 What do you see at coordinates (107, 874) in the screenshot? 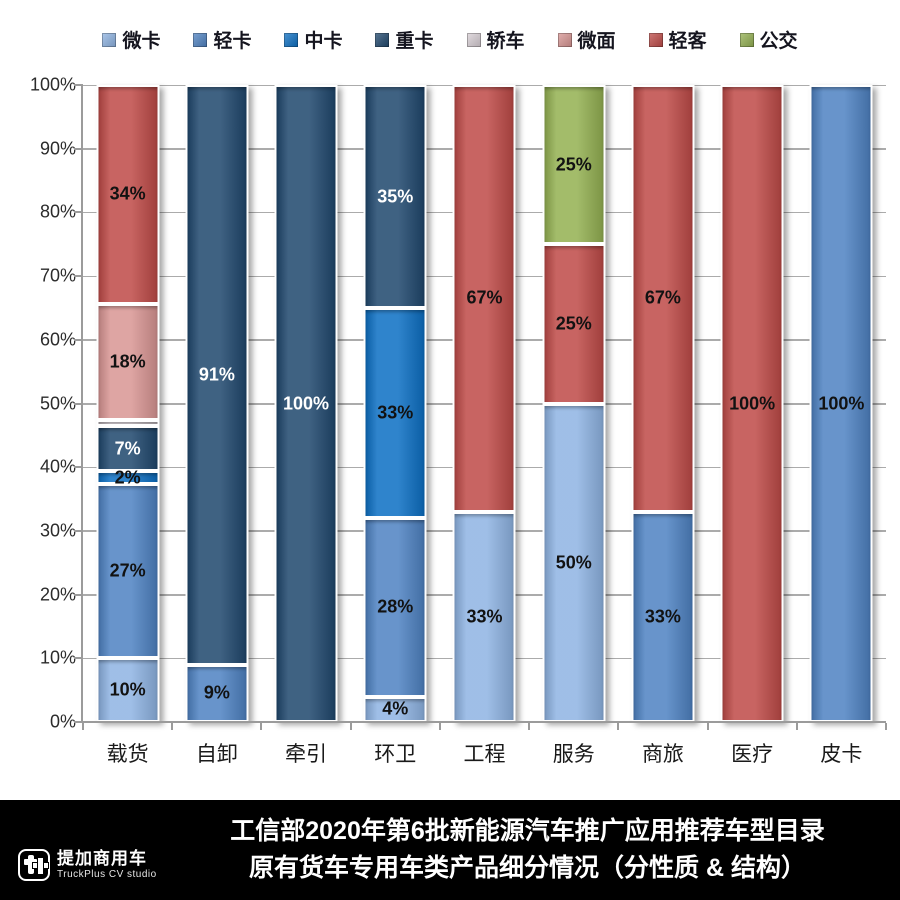
I see `brand-subtitle: TruckPlus CV studio` at bounding box center [107, 874].